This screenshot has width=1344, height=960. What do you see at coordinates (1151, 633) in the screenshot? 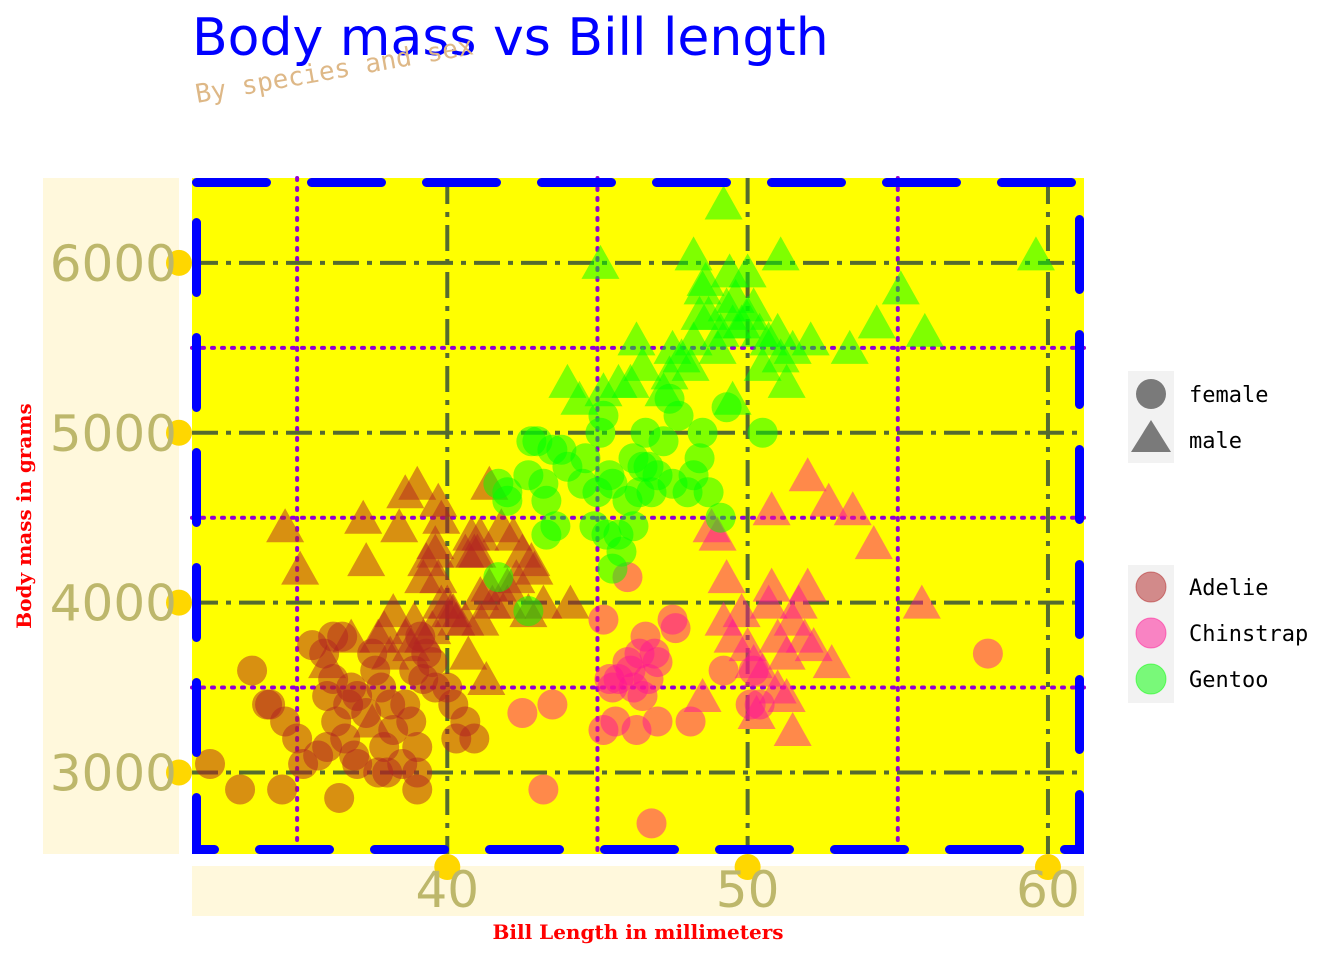
I see `legend-chinstrap-key` at bounding box center [1151, 633].